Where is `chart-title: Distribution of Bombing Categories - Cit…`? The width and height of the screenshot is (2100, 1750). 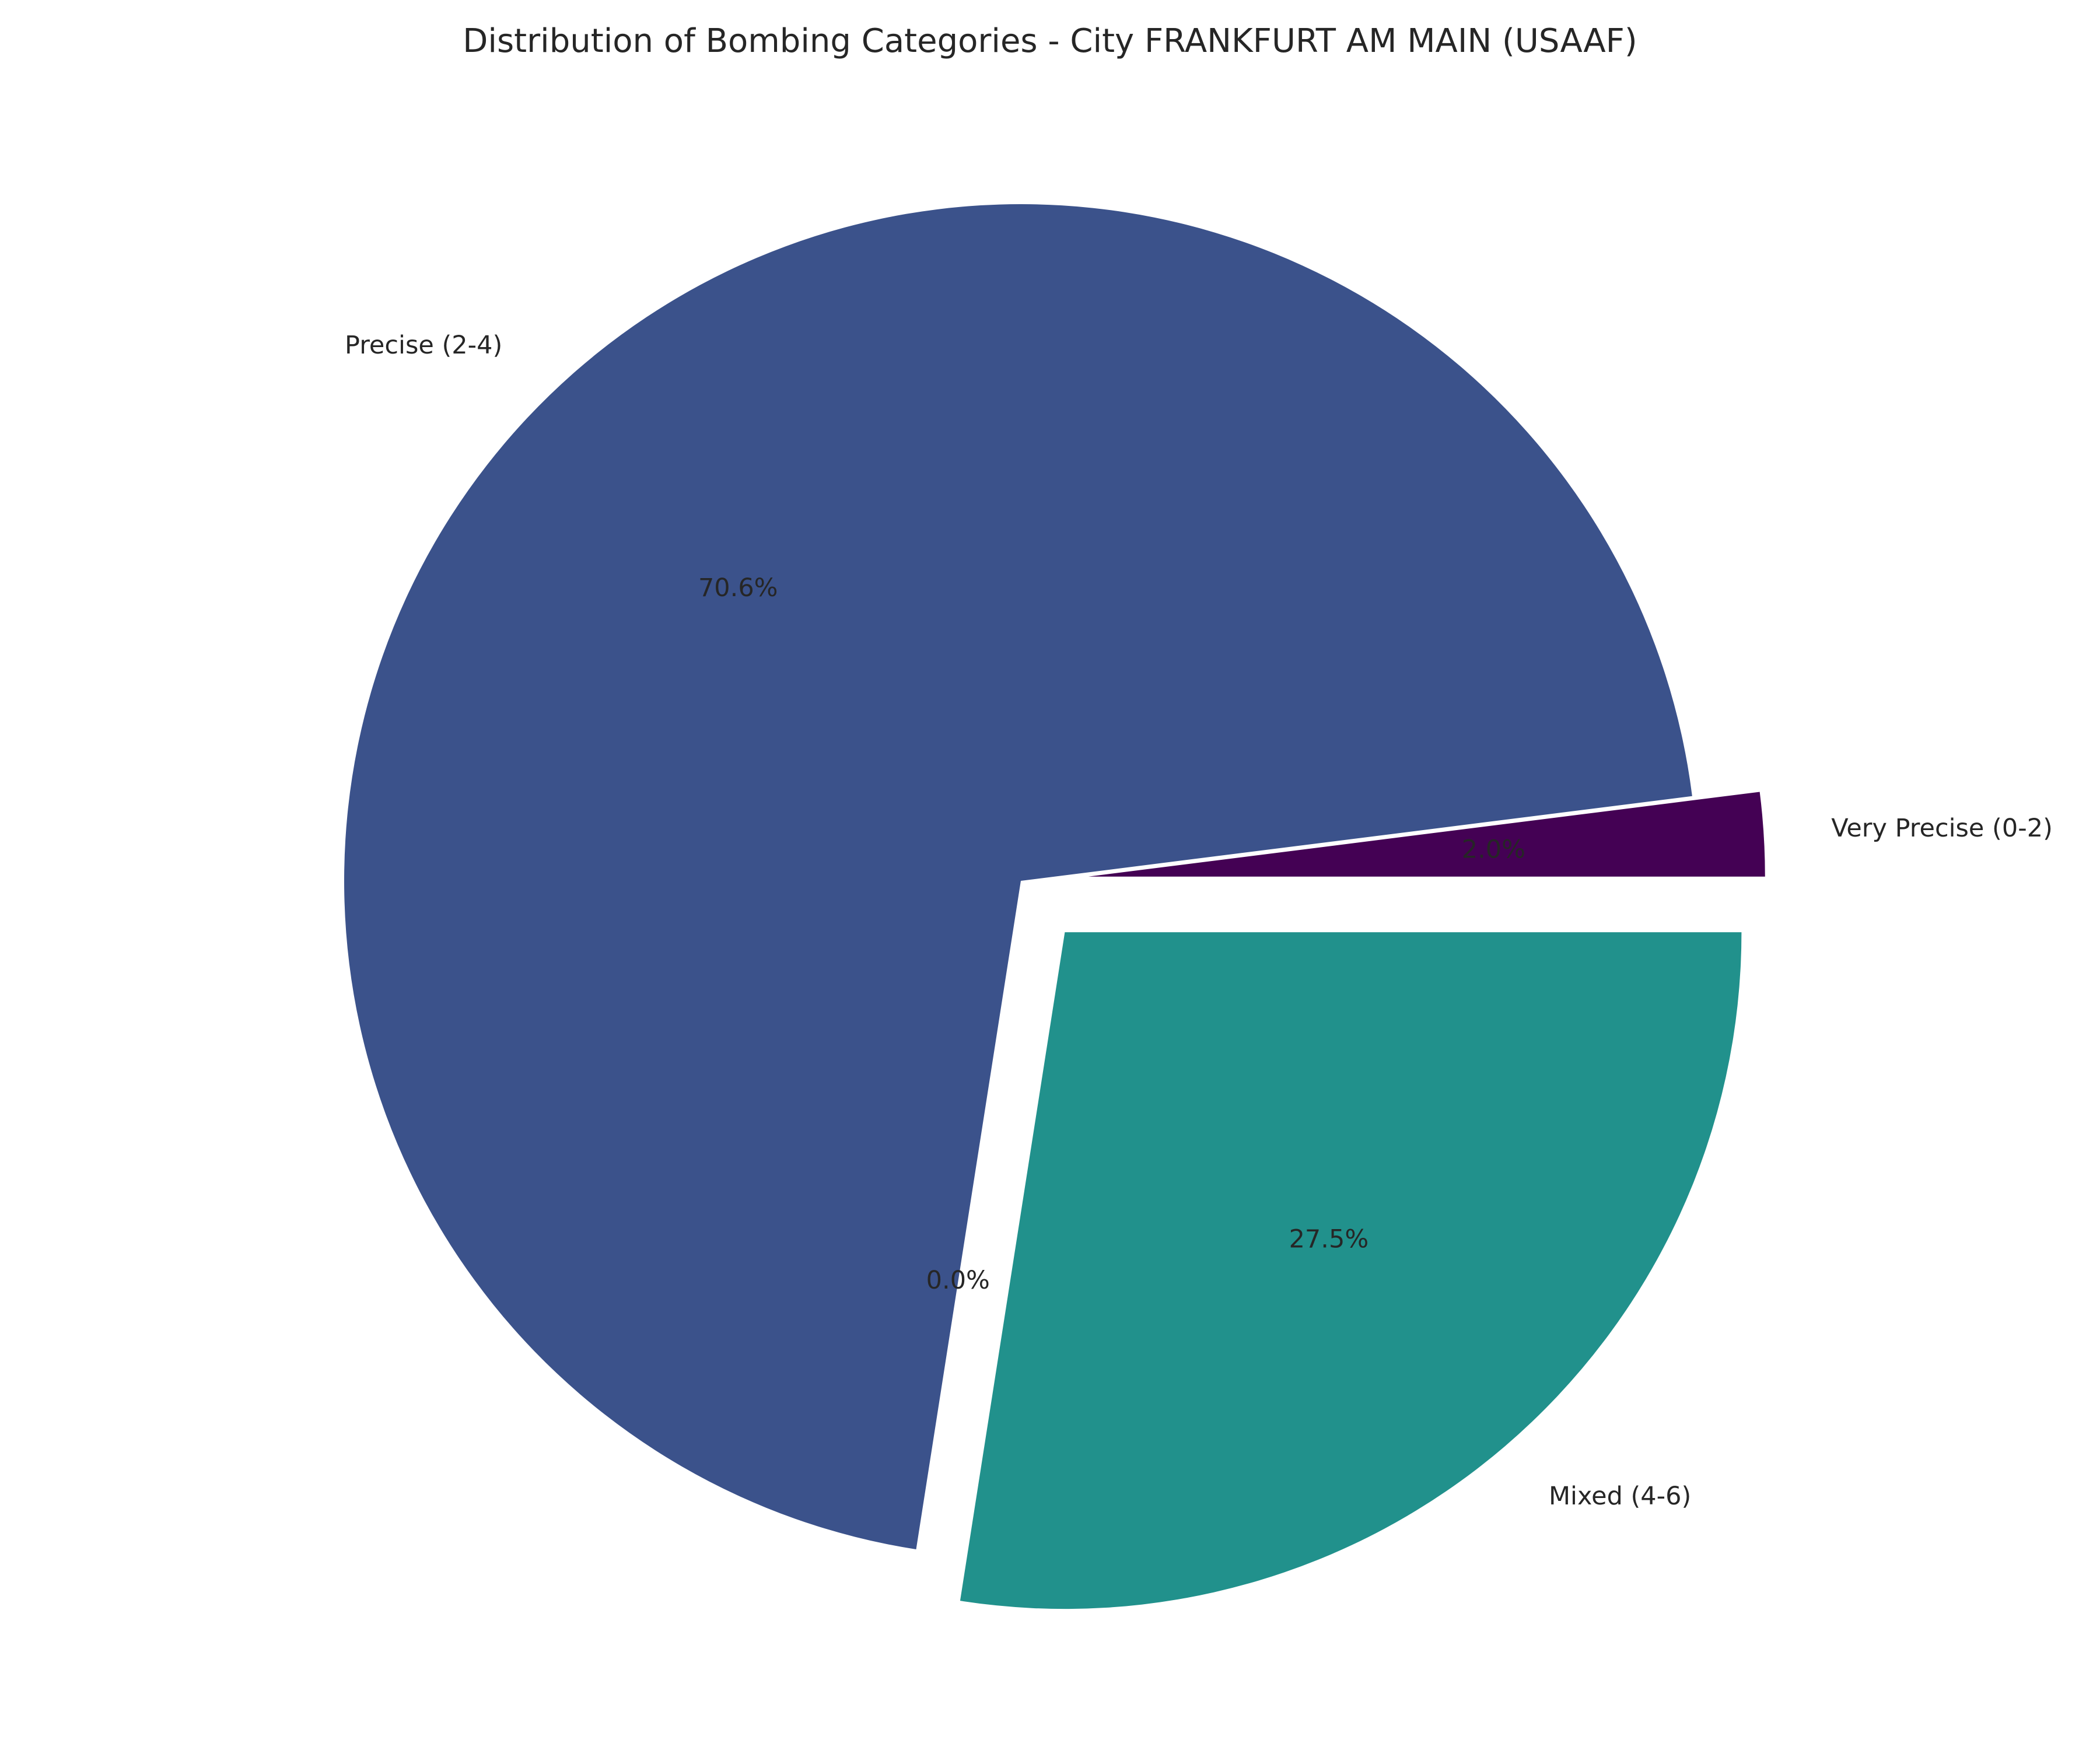
chart-title: Distribution of Bombing Categories - Cit… is located at coordinates (1050, 41).